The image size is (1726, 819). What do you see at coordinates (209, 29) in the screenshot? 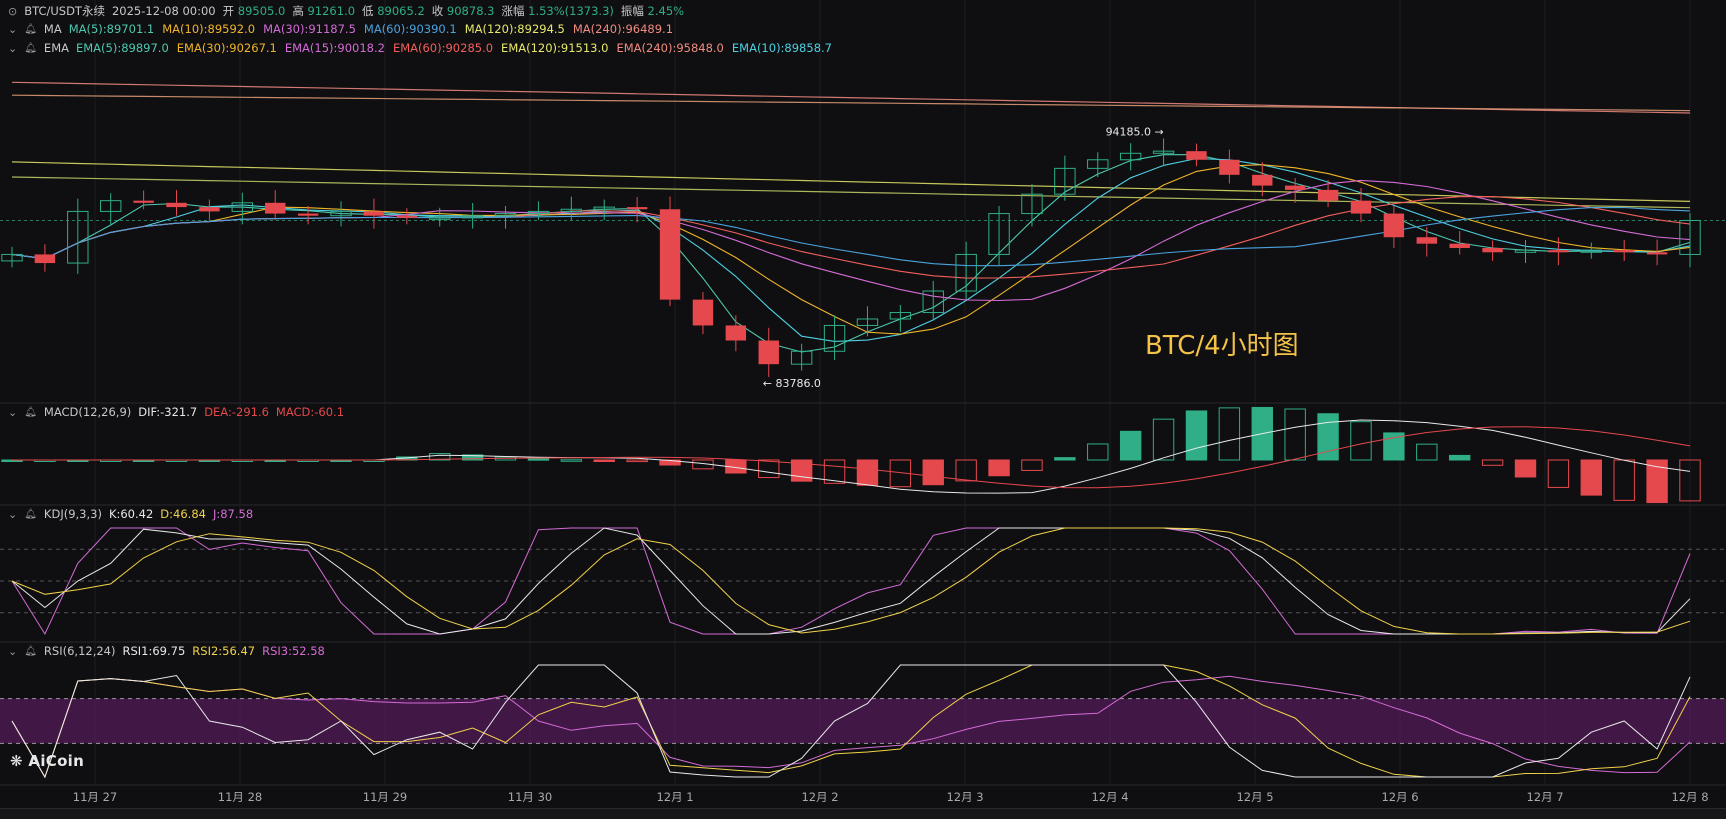
I see `ma-legend-item: MA(10):89592.0` at bounding box center [209, 29].